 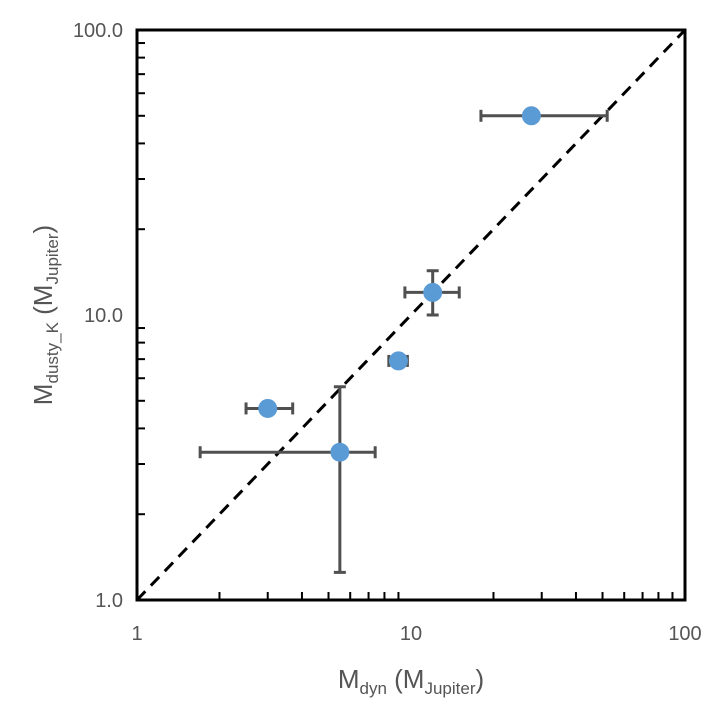 What do you see at coordinates (109, 601) in the screenshot?
I see `y-tick-label: 1.0` at bounding box center [109, 601].